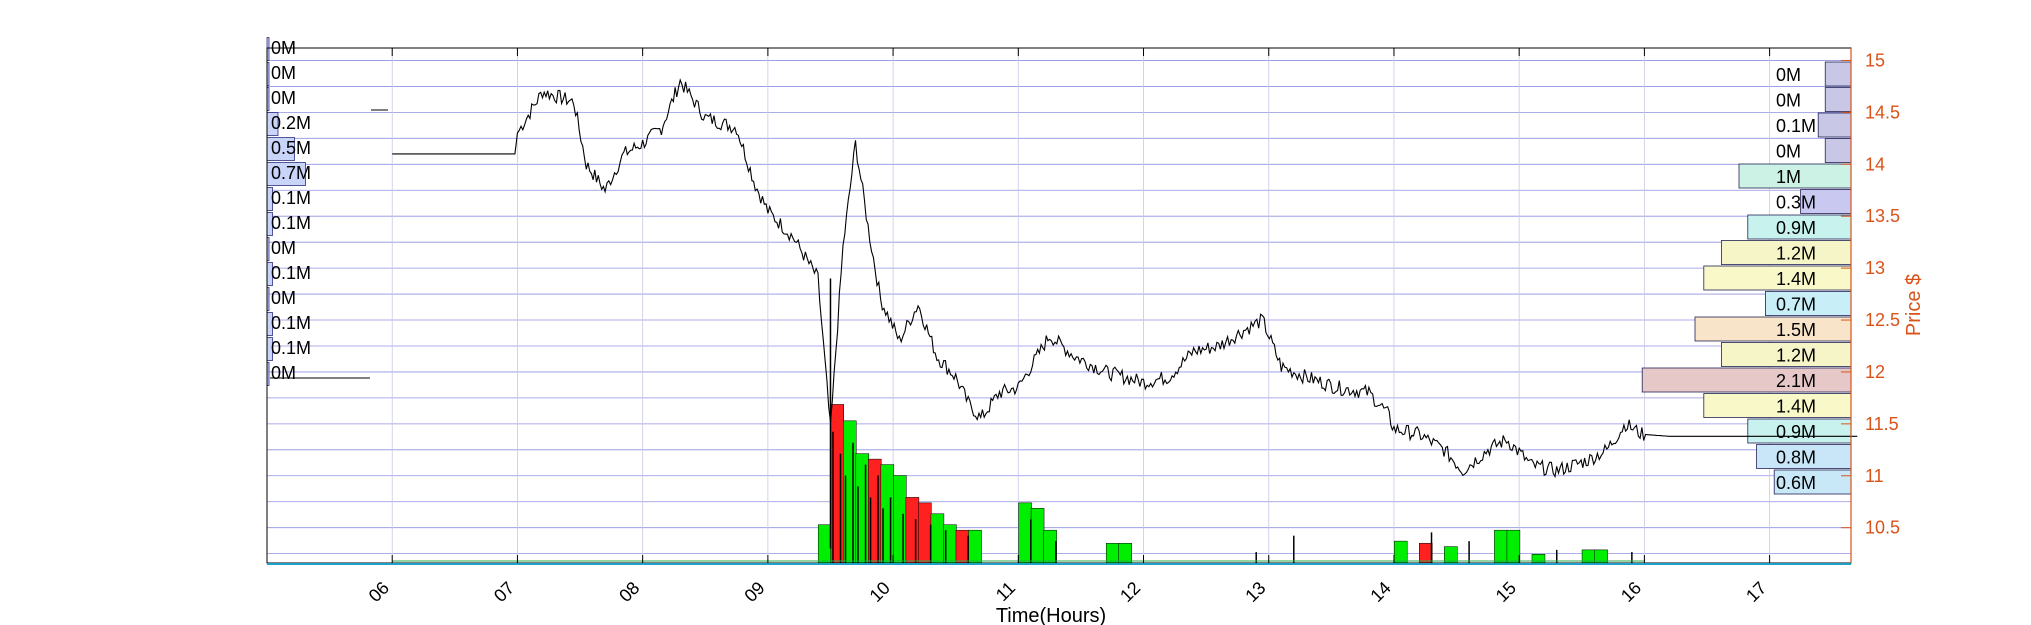  Describe the element at coordinates (291, 123) in the screenshot. I see `left-profile-label: 0.2M` at that location.